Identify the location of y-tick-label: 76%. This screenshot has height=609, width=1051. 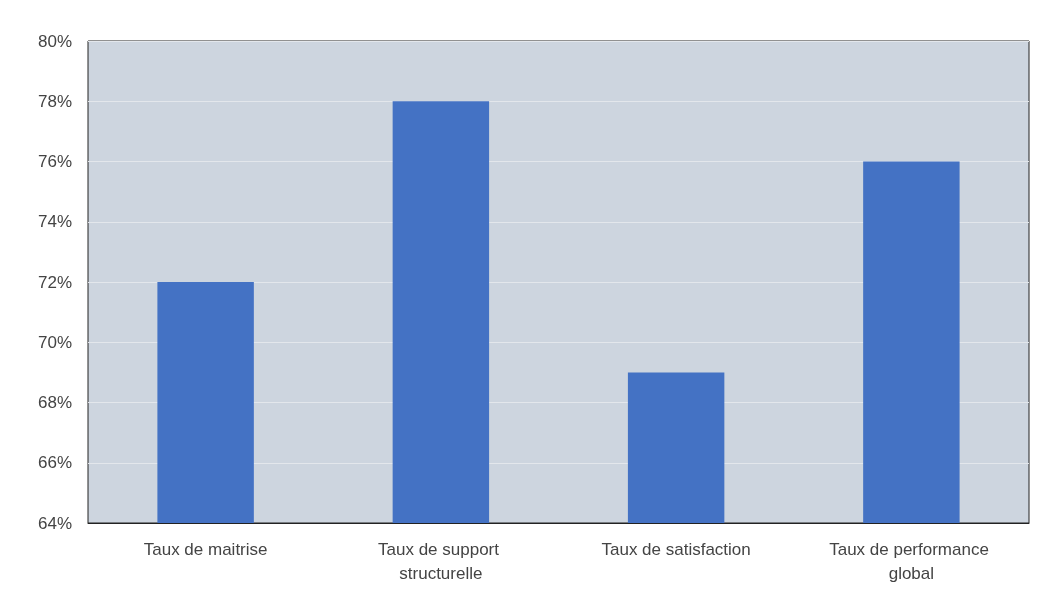
(54, 161).